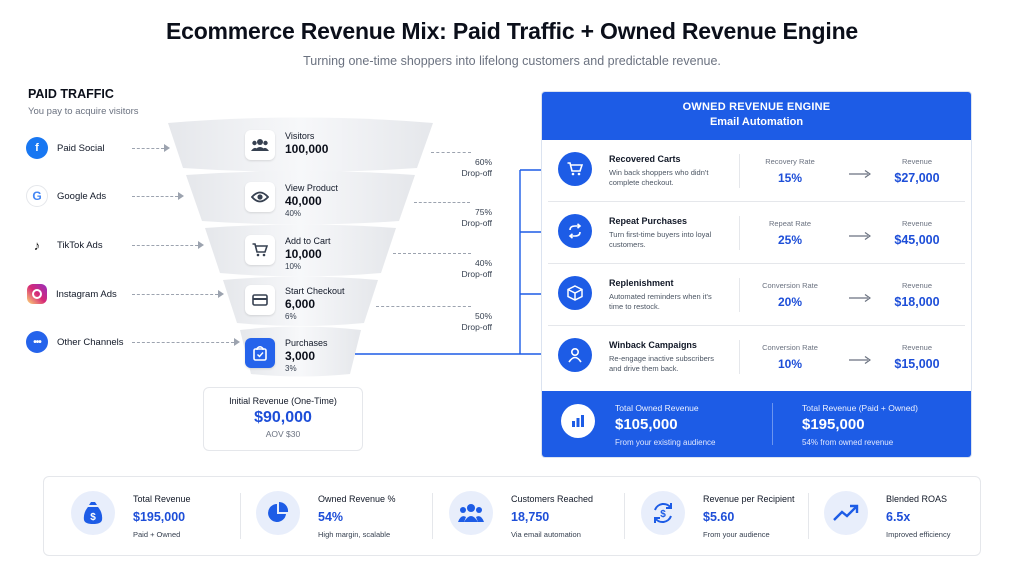 The height and width of the screenshot is (576, 1024). I want to click on revenue-value: $45,000, so click(917, 240).